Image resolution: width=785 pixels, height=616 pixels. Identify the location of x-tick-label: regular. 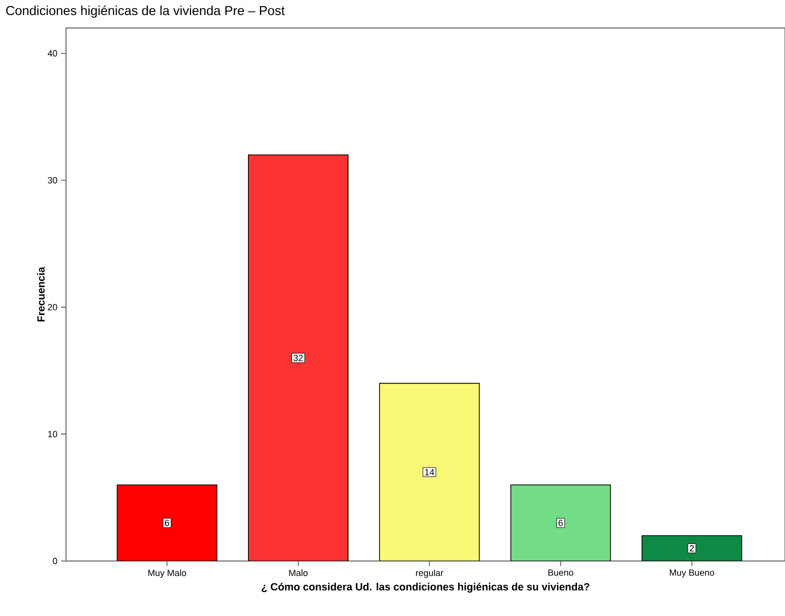
(430, 574).